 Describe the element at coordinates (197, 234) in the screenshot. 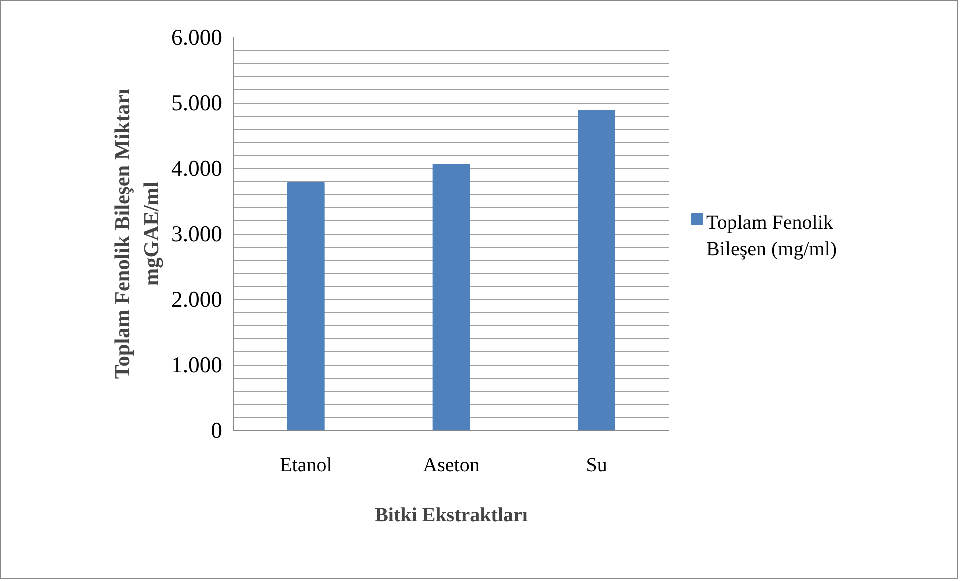

I see `y-tick-label: 3.000` at that location.